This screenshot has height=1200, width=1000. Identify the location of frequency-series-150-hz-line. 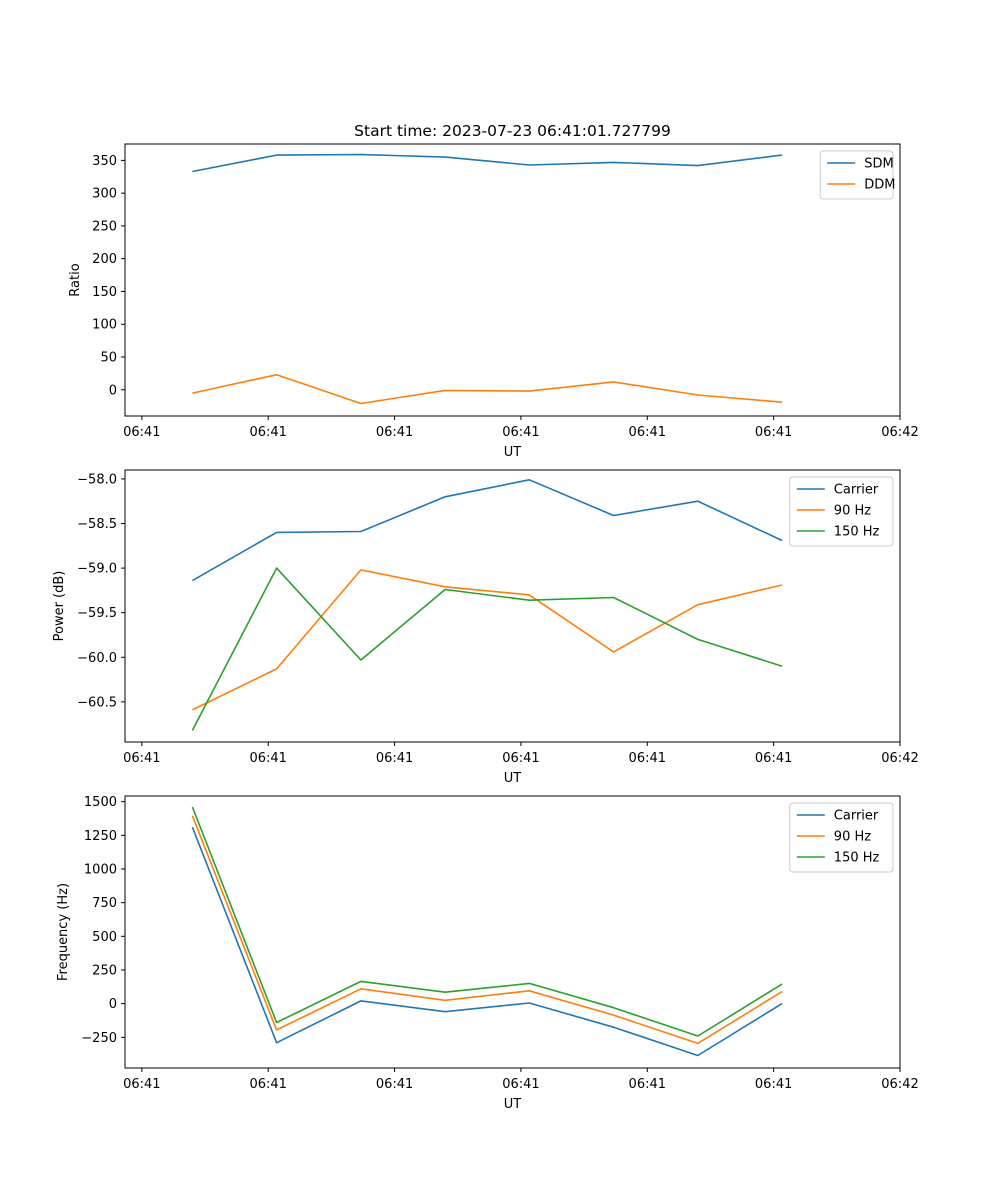
(487, 921).